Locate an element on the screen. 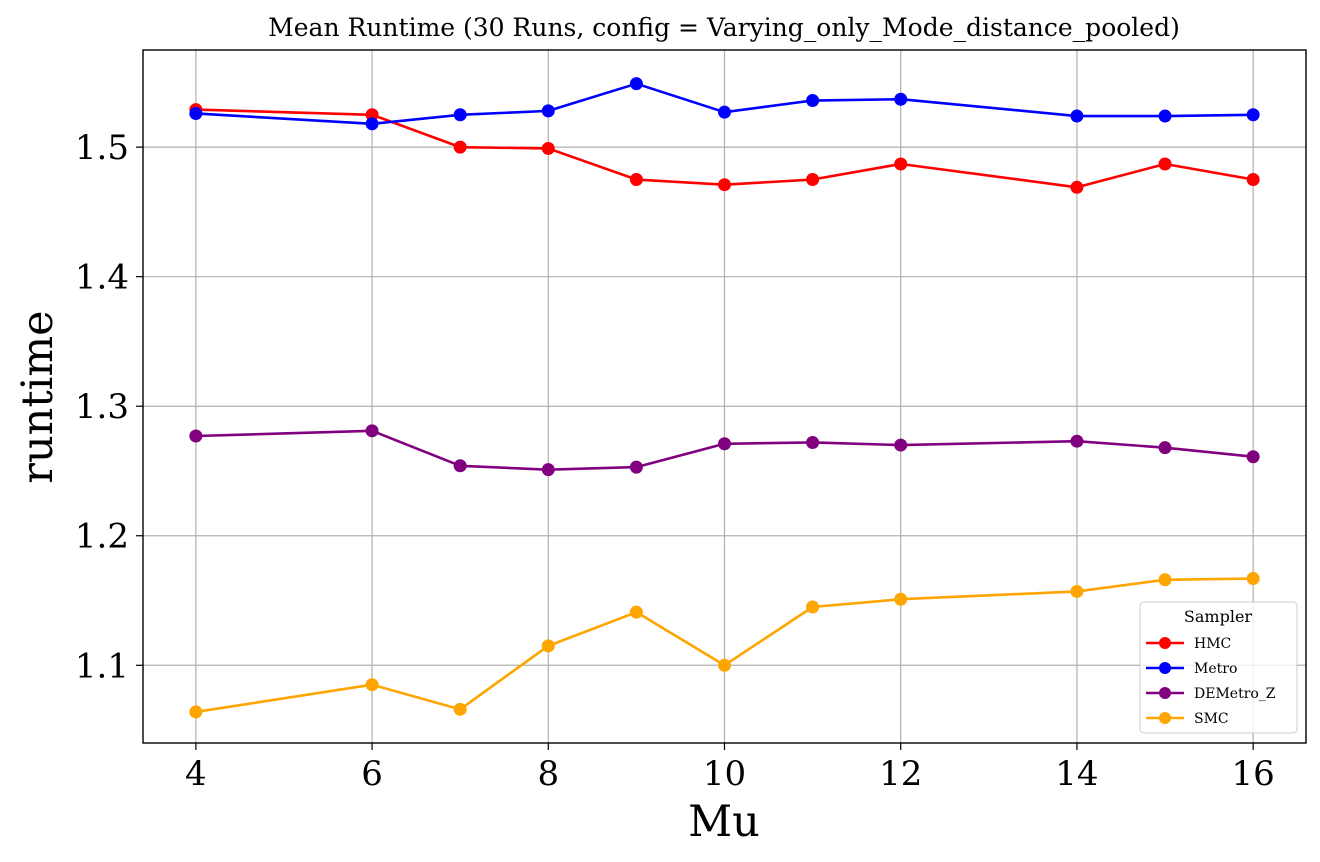  x-axis-label: Mu is located at coordinates (724, 822).